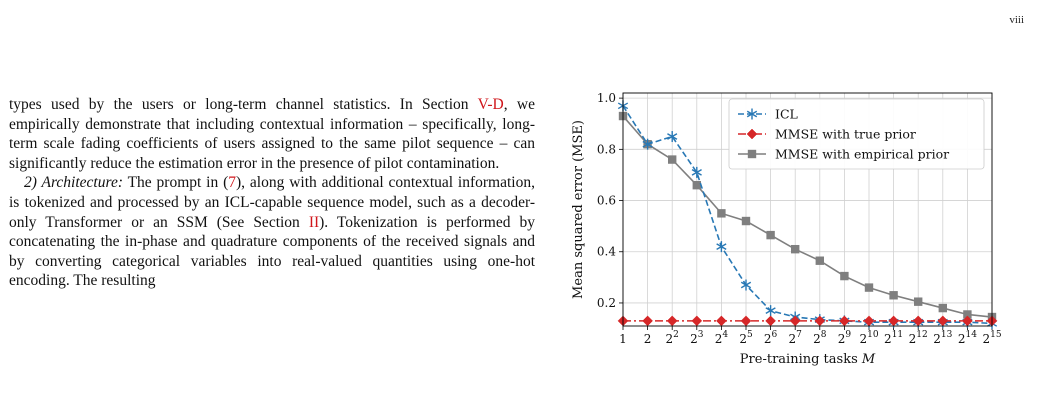 The height and width of the screenshot is (409, 1041). Describe the element at coordinates (606, 201) in the screenshot. I see `y-tick-label: 0.6` at that location.